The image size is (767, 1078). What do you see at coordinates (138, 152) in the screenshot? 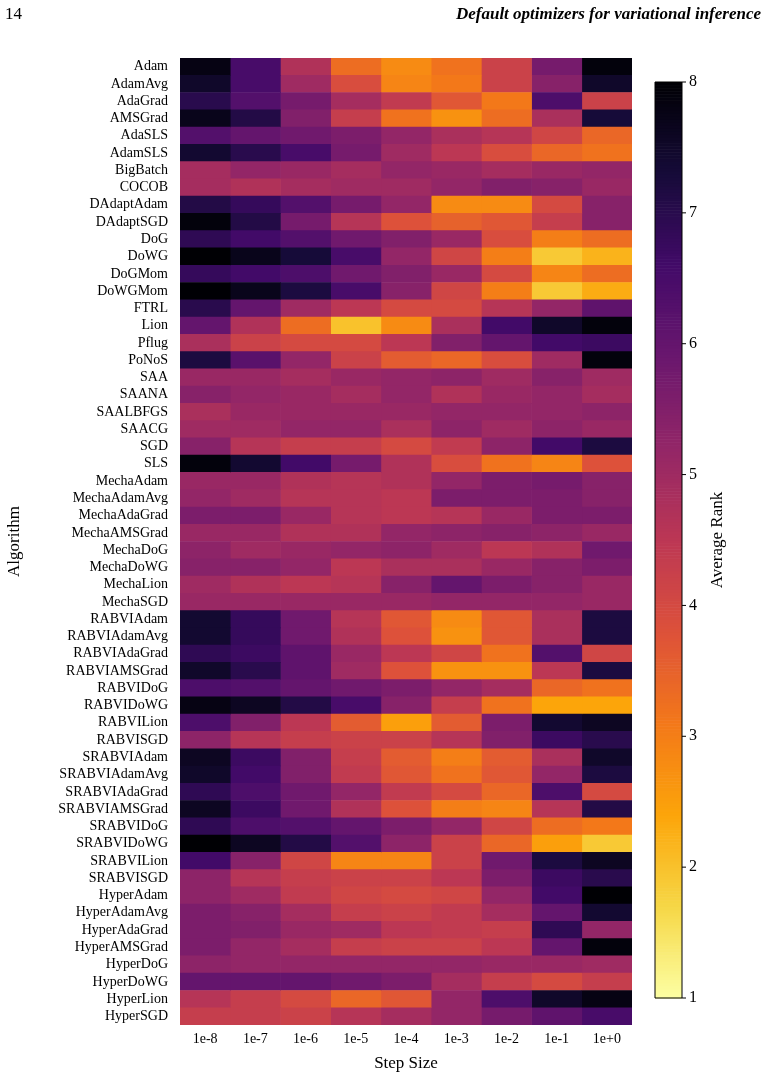
I see `y-tick-label: AdamSLS` at bounding box center [138, 152].